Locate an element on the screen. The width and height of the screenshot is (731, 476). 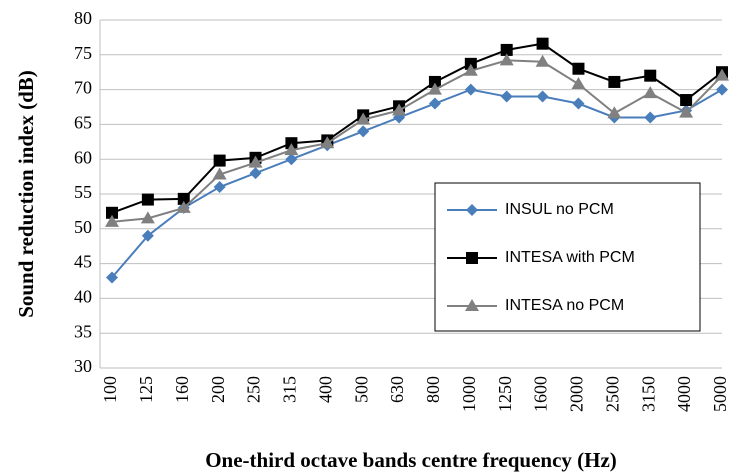
y-tick-label: 35 is located at coordinates (83, 331).